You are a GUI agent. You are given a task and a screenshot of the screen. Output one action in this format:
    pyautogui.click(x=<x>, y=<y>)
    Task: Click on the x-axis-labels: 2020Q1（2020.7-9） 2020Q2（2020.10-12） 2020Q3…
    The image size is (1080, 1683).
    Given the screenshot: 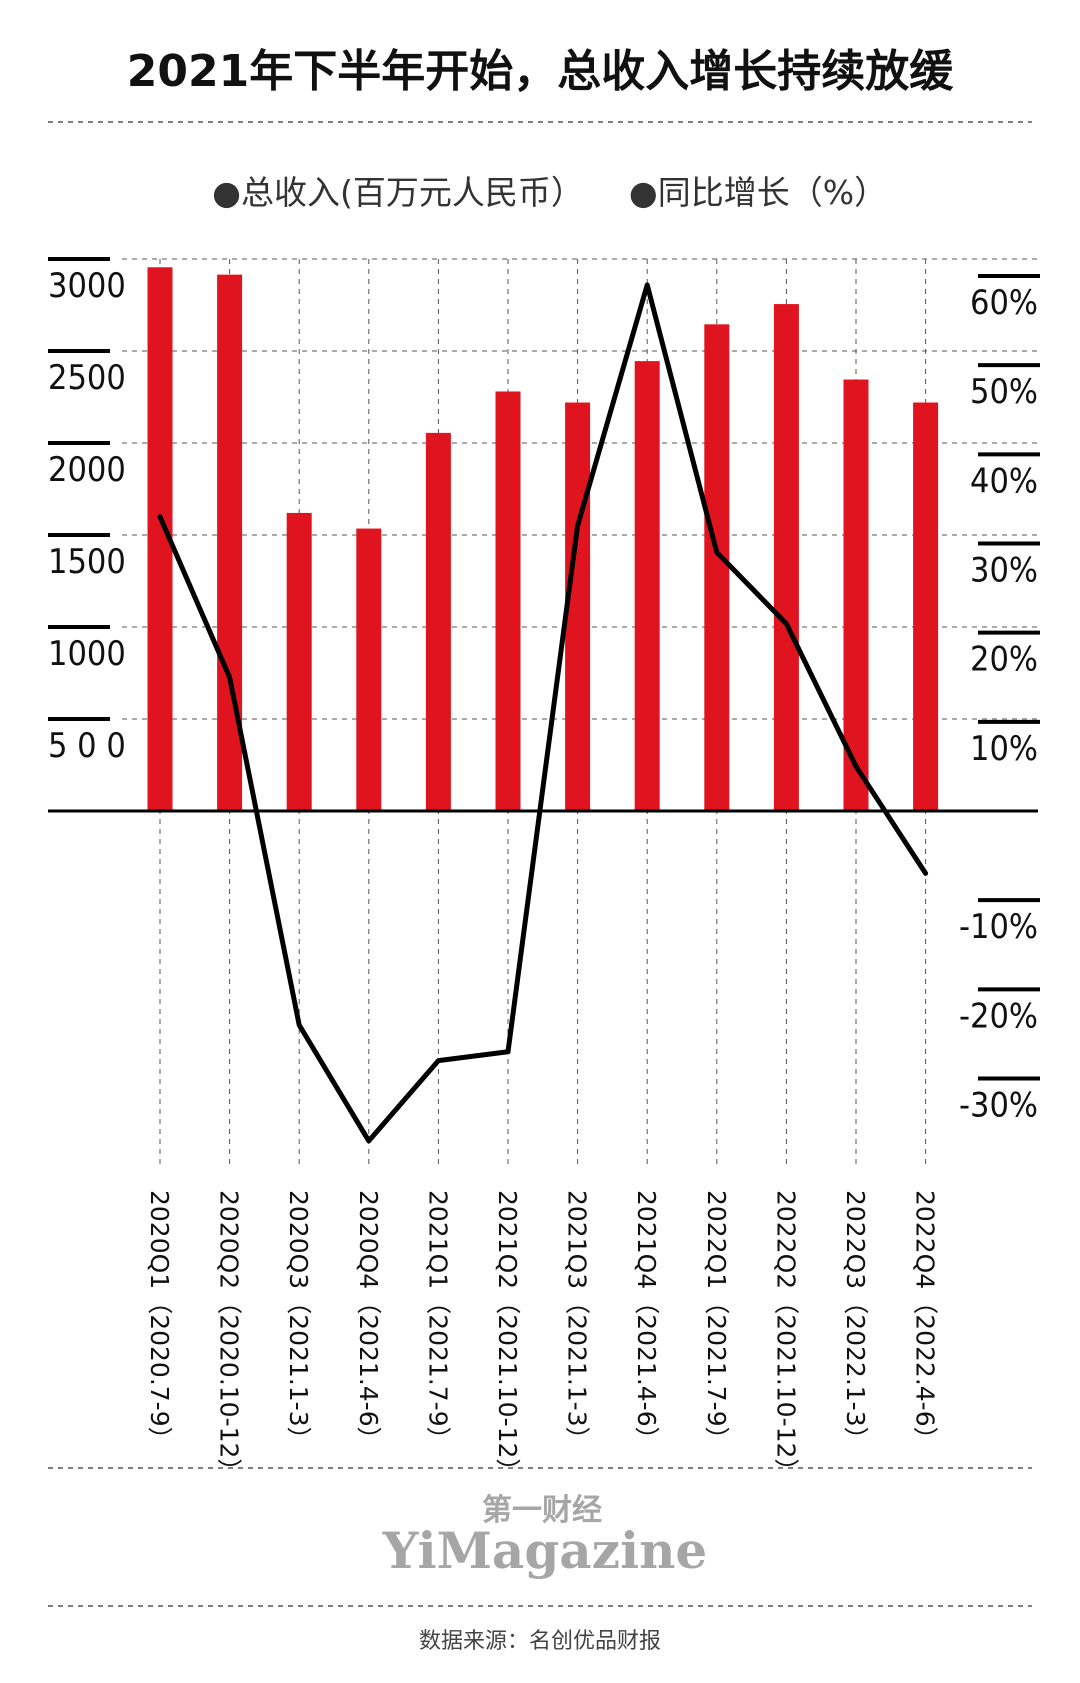 What is the action you would take?
    pyautogui.click(x=542, y=1336)
    